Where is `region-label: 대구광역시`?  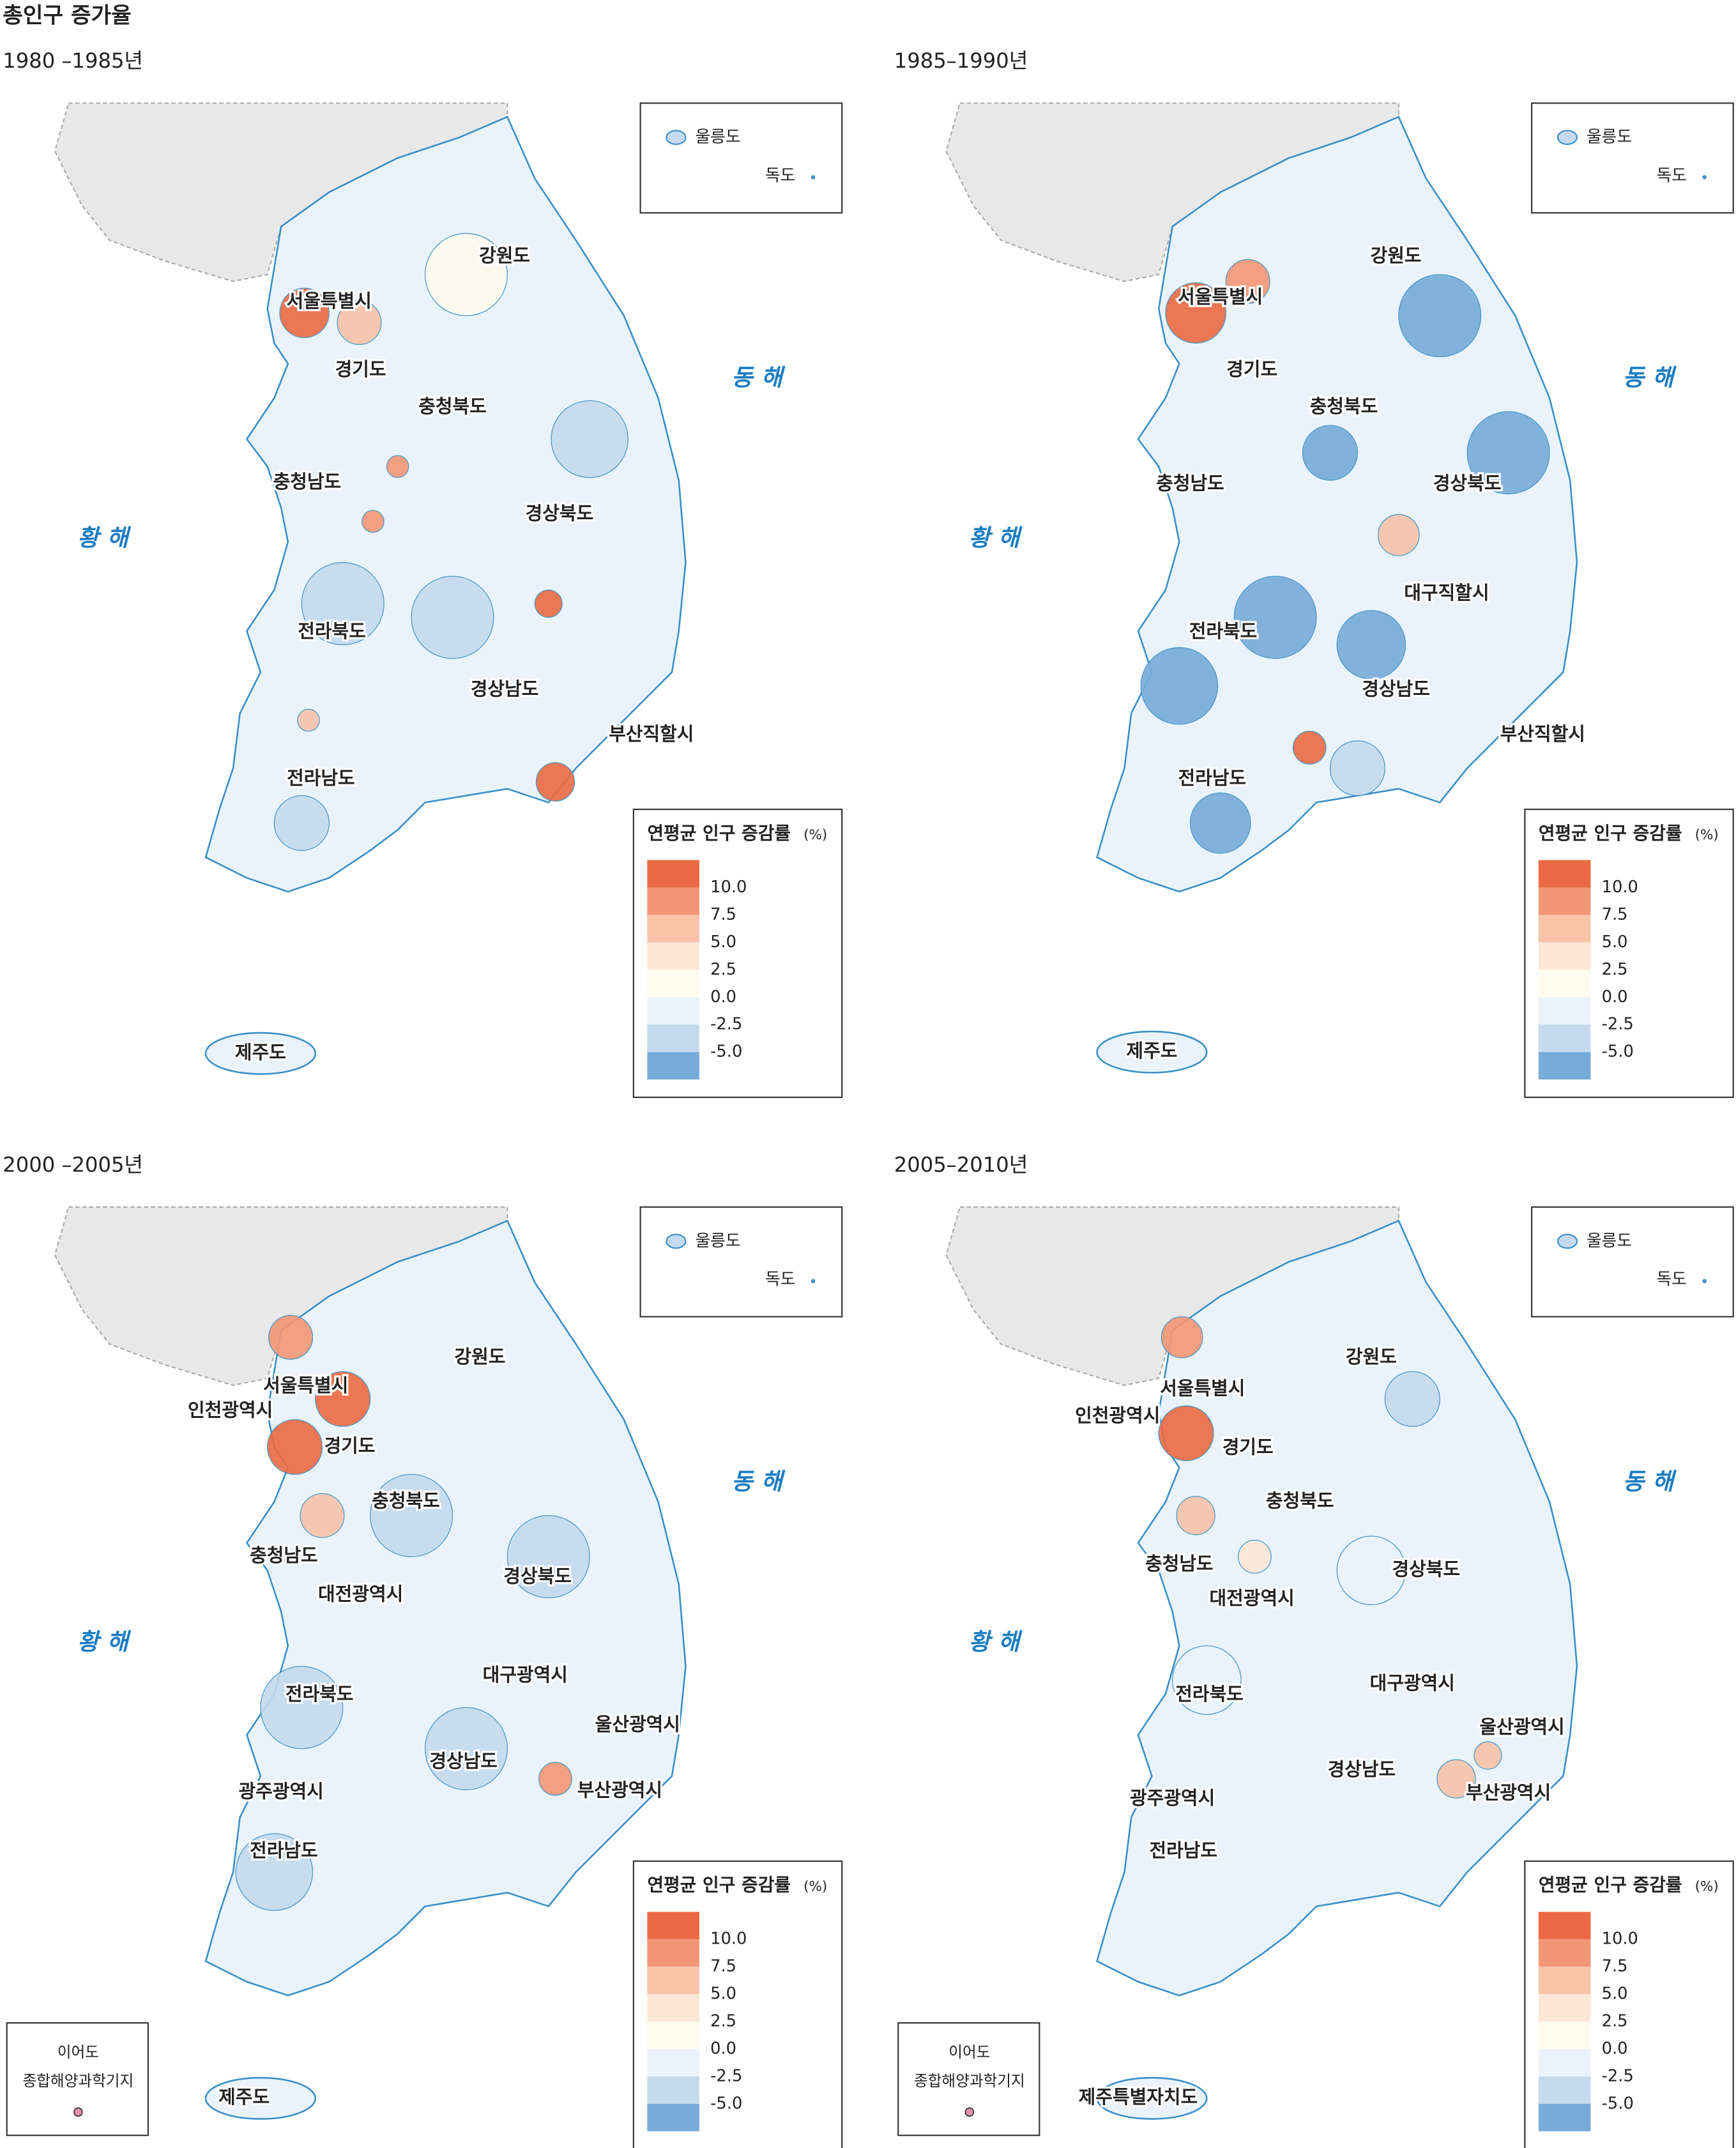
region-label: 대구광역시 is located at coordinates (525, 1675).